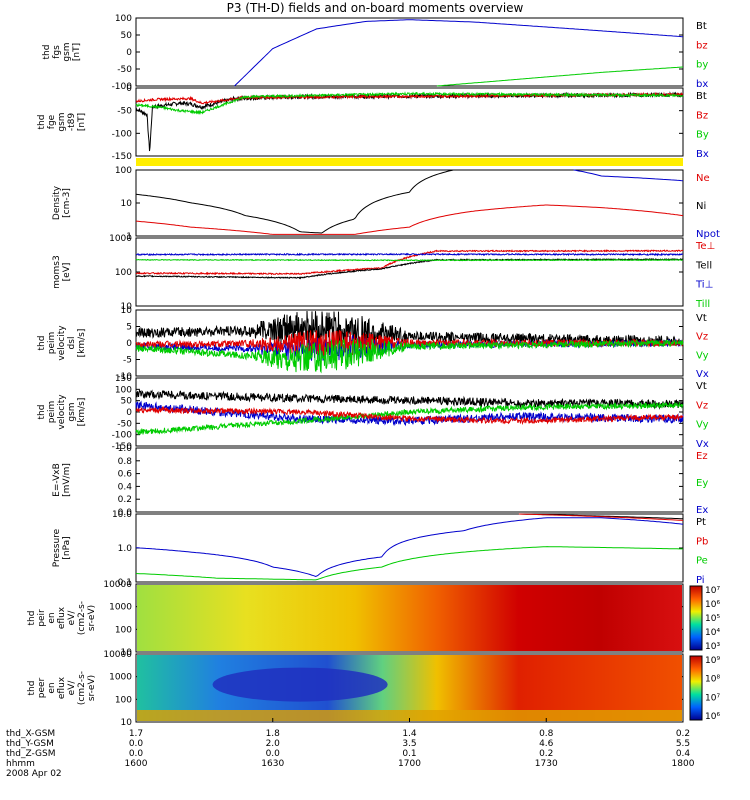 This screenshot has width=750, height=800. Describe the element at coordinates (125, 462) in the screenshot. I see `ytick-label: 0.8` at that location.